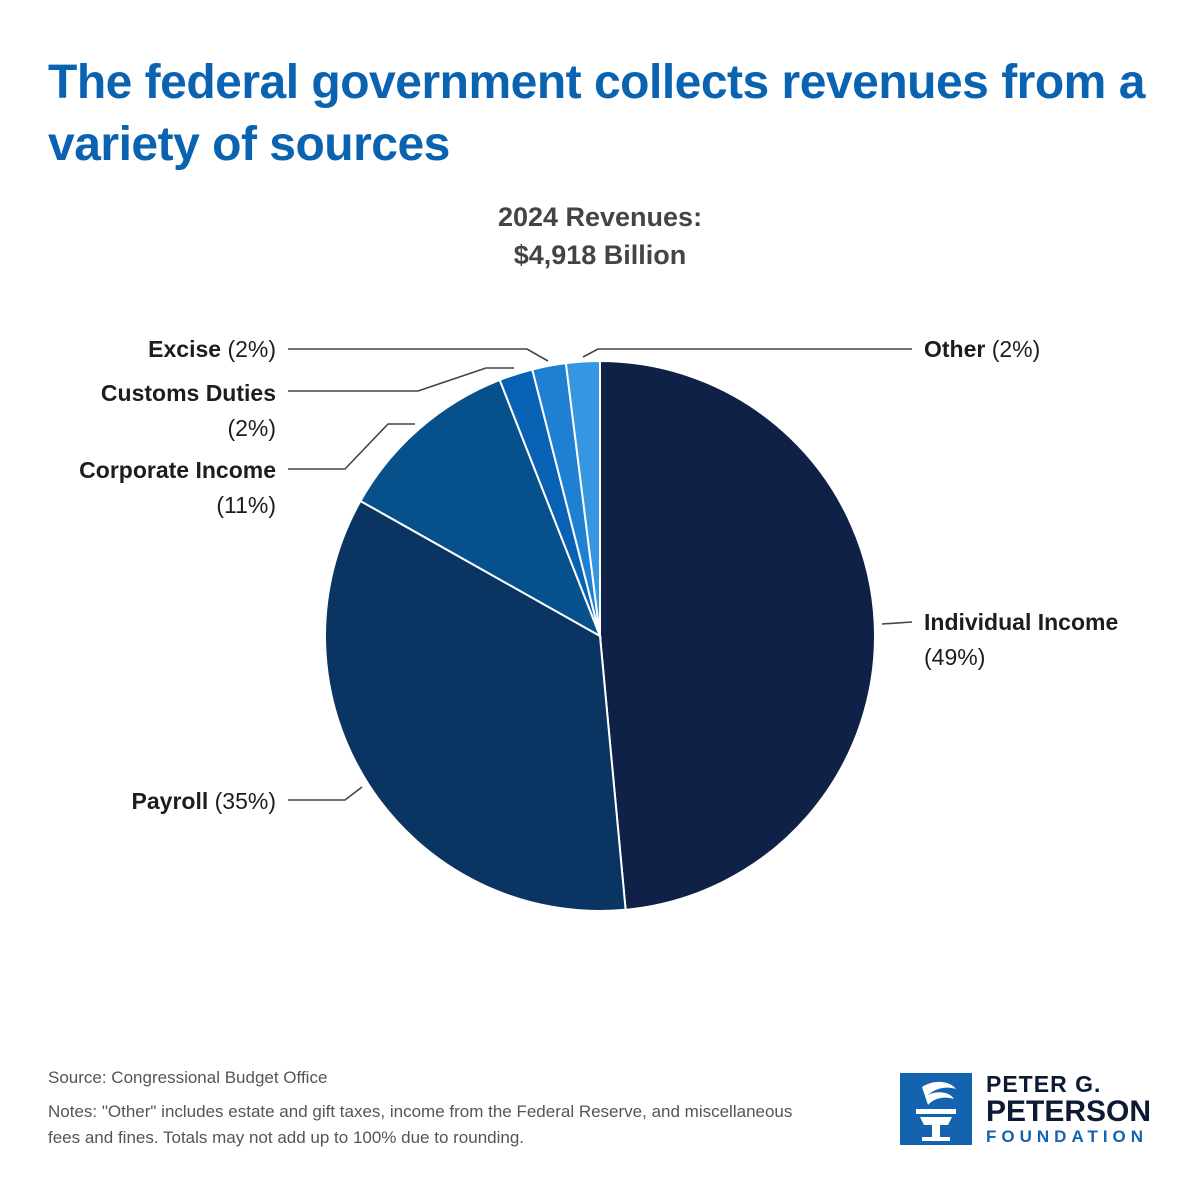  Describe the element at coordinates (188, 410) in the screenshot. I see `data-label-customs-duties: Customs Duties (2%)` at that location.